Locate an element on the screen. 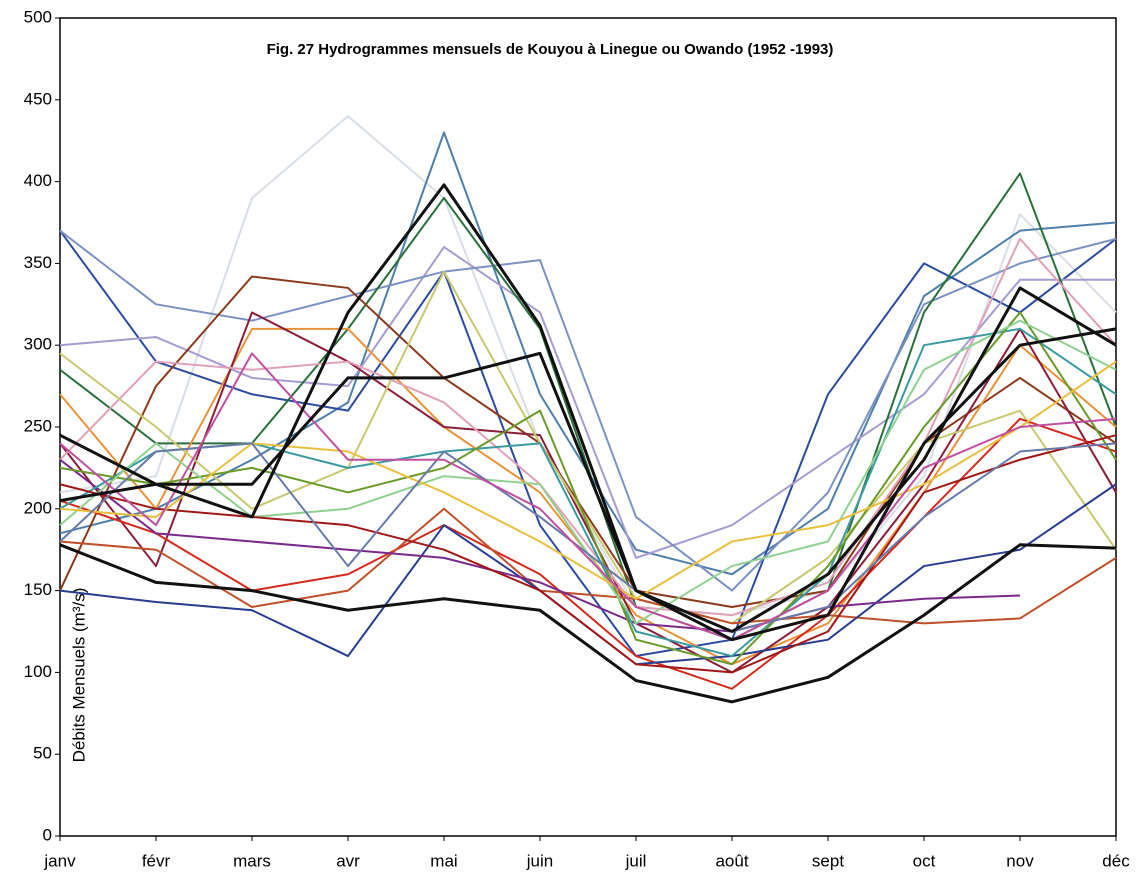 The width and height of the screenshot is (1138, 883). y-tick-label: 150 is located at coordinates (38, 589).